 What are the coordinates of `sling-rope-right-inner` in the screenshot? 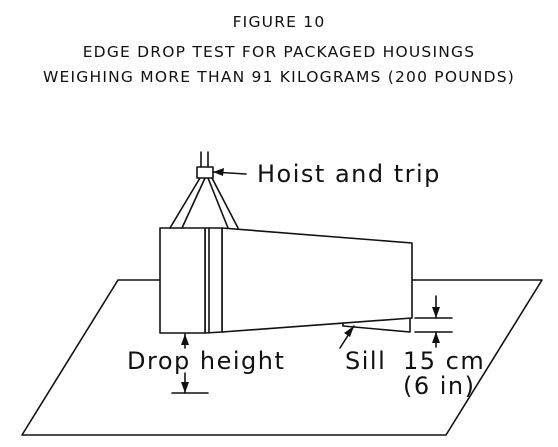 It's located at (225, 203).